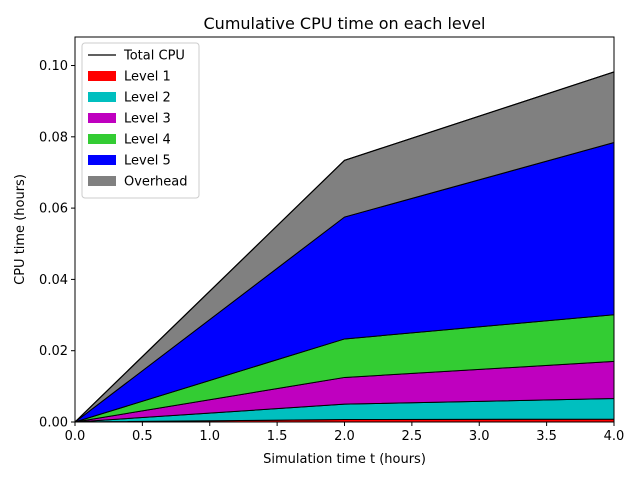  Describe the element at coordinates (154, 56) in the screenshot. I see `legend-label-total-cpu: Total CPU` at that location.